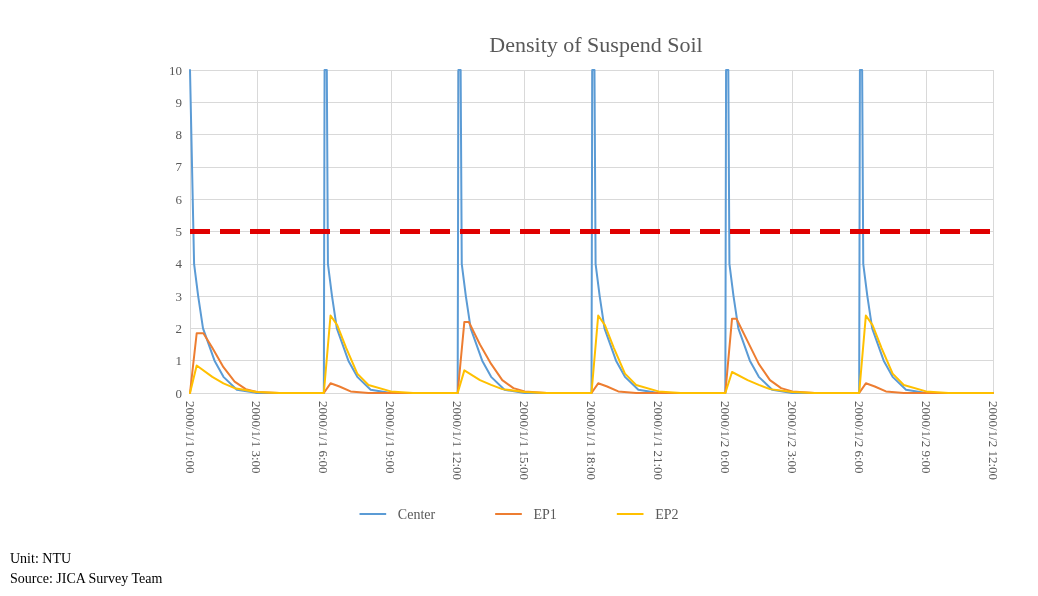  I want to click on x-tick-label: 2000/1/2 0:00, so click(725, 437).